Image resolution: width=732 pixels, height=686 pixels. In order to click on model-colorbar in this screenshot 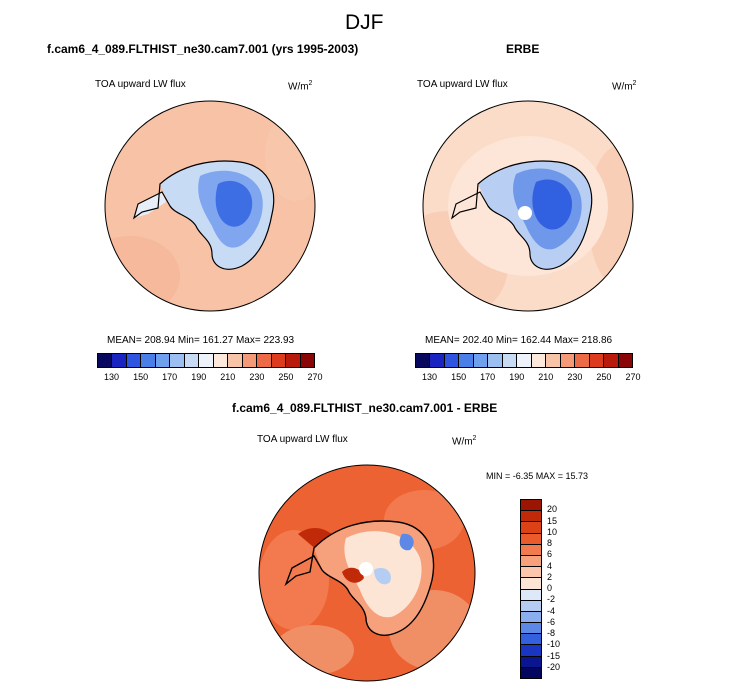, I will do `click(206, 360)`.